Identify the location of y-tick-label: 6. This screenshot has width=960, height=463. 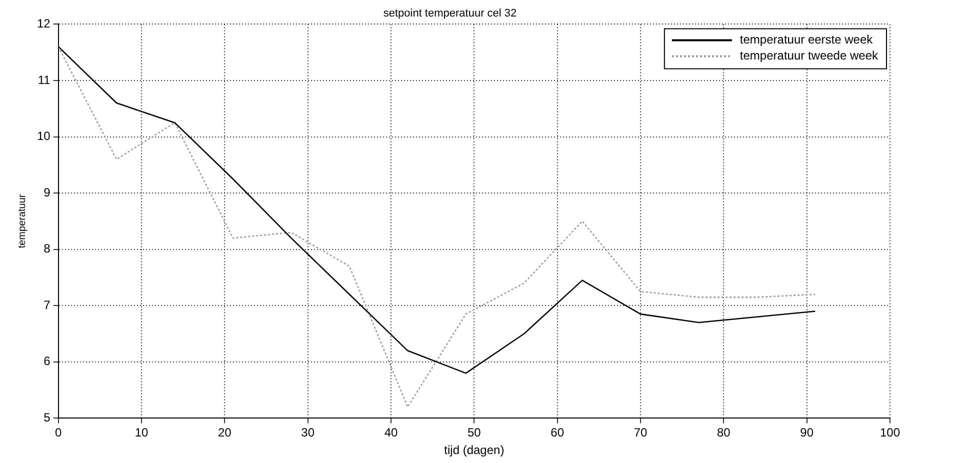
(47, 361).